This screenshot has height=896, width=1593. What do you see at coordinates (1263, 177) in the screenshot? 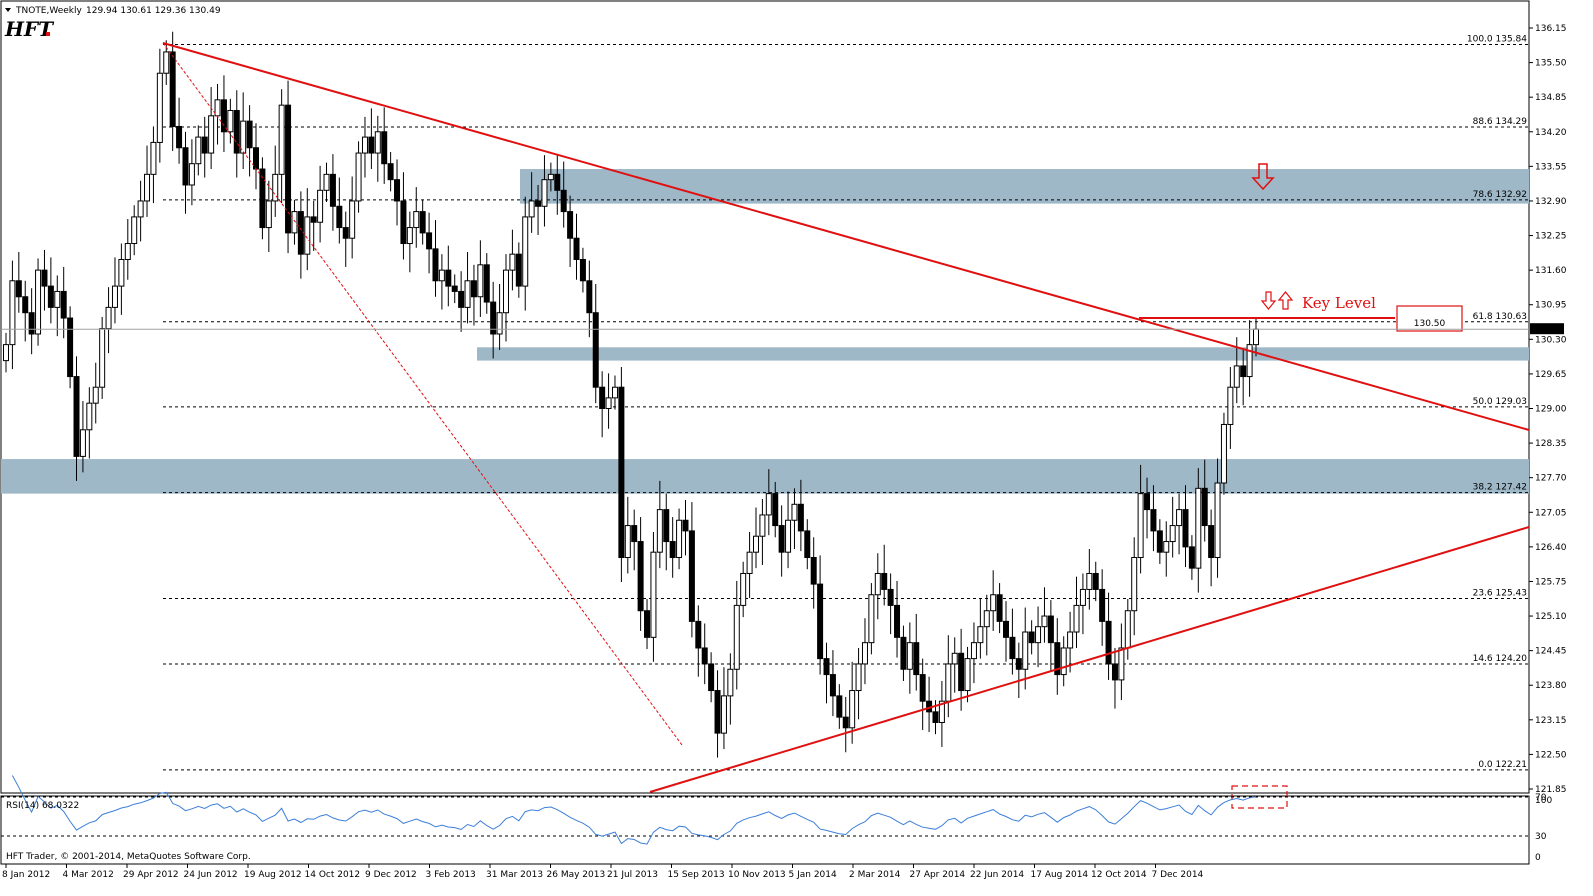
I see `arrow-down-icon` at bounding box center [1263, 177].